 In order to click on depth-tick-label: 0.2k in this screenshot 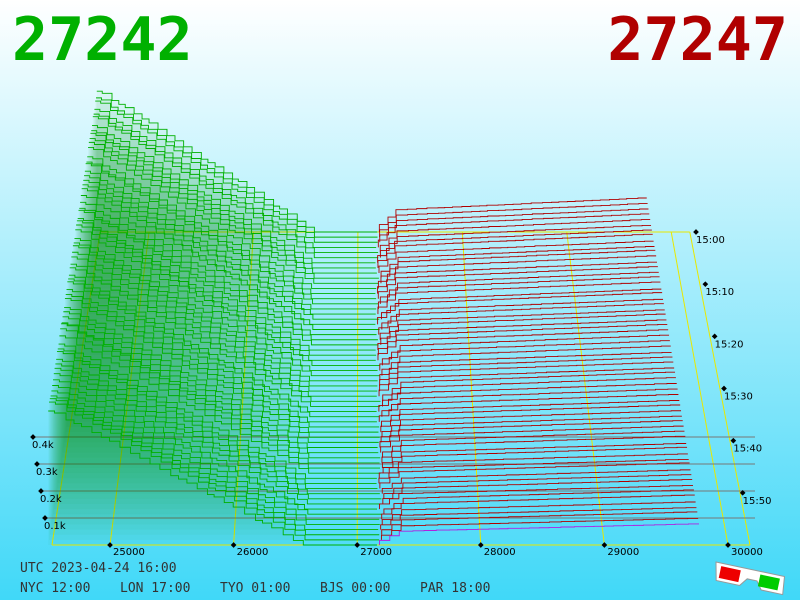, I will do `click(51, 499)`.